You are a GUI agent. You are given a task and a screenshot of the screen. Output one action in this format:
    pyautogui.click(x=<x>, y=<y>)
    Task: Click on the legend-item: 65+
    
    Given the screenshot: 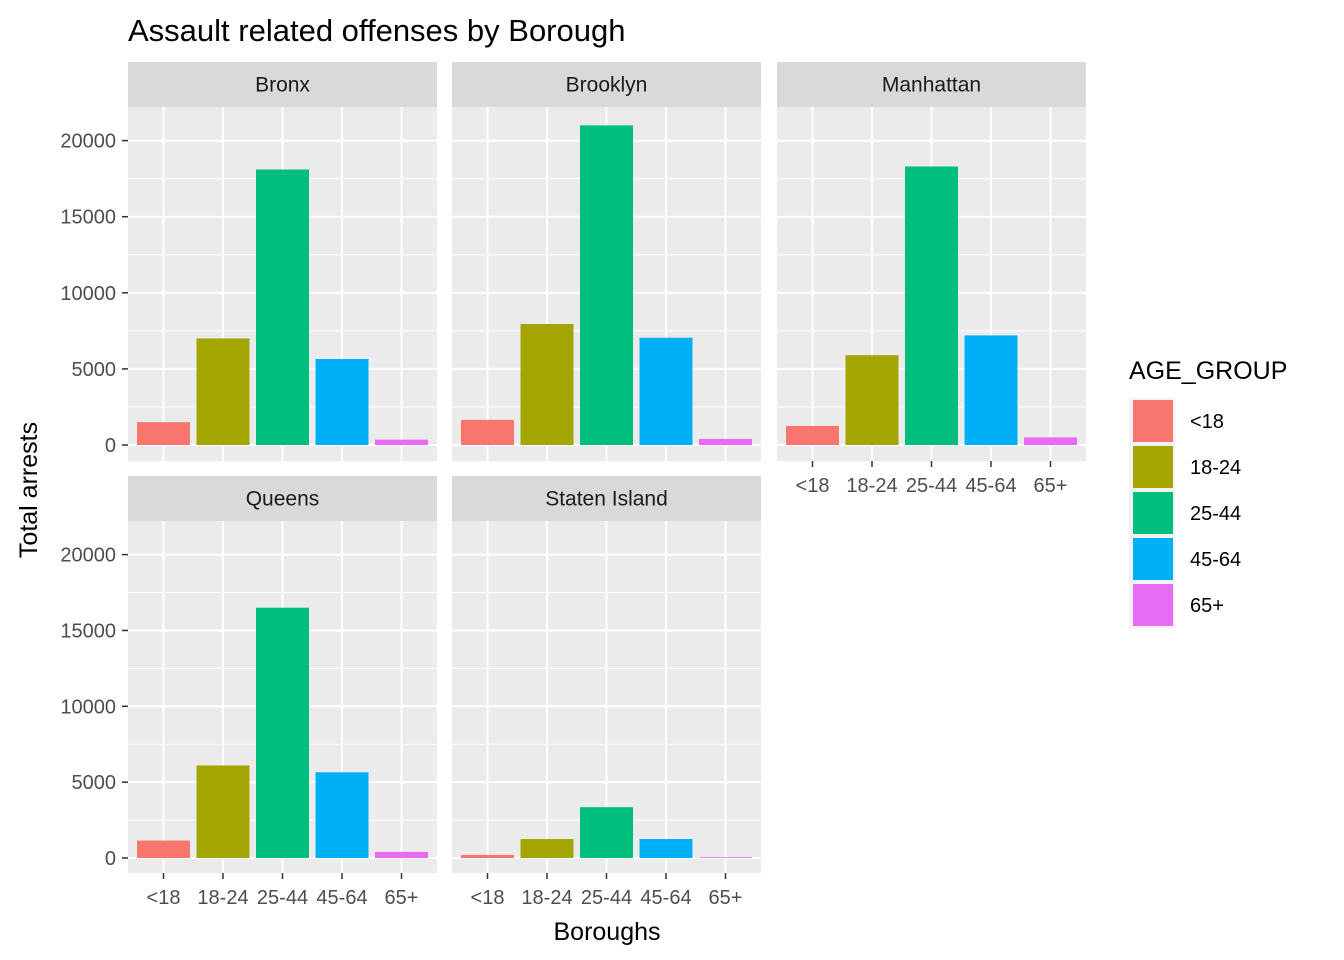 What is the action you would take?
    pyautogui.click(x=1176, y=605)
    